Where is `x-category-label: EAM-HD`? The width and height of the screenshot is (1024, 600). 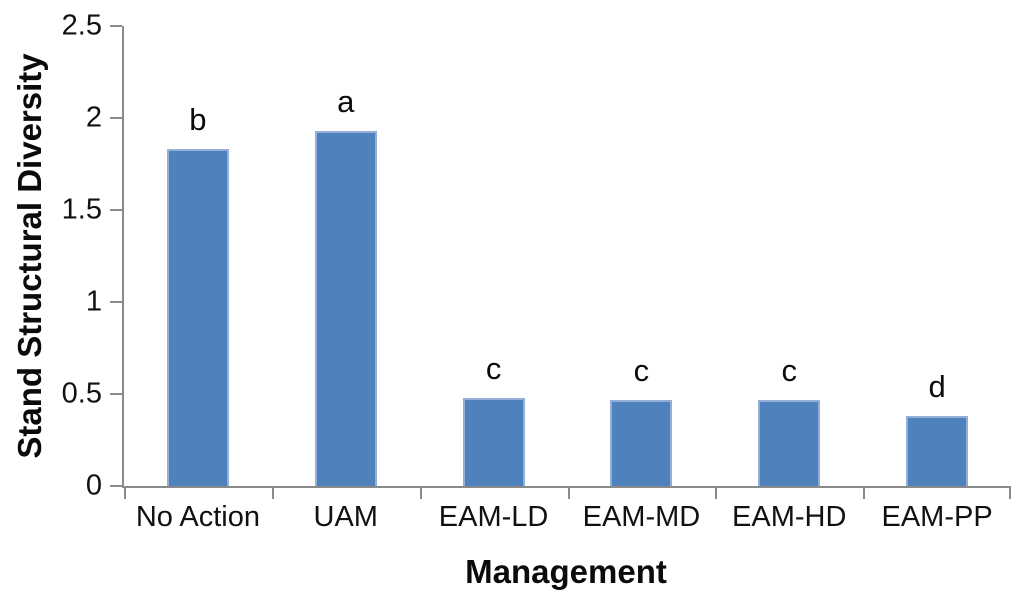
x-category-label: EAM-HD is located at coordinates (789, 517).